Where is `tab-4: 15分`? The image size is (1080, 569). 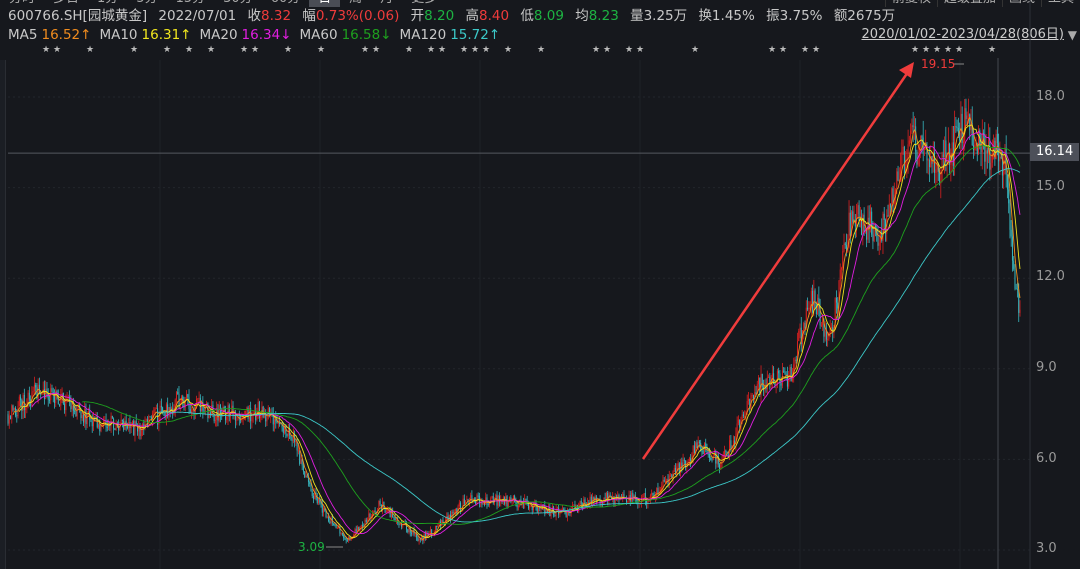 tab-4: 15分 is located at coordinates (191, 3).